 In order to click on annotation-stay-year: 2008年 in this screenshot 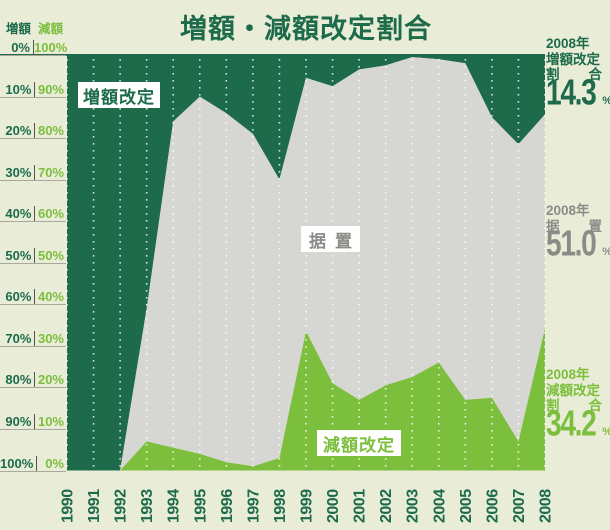, I will do `click(568, 210)`.